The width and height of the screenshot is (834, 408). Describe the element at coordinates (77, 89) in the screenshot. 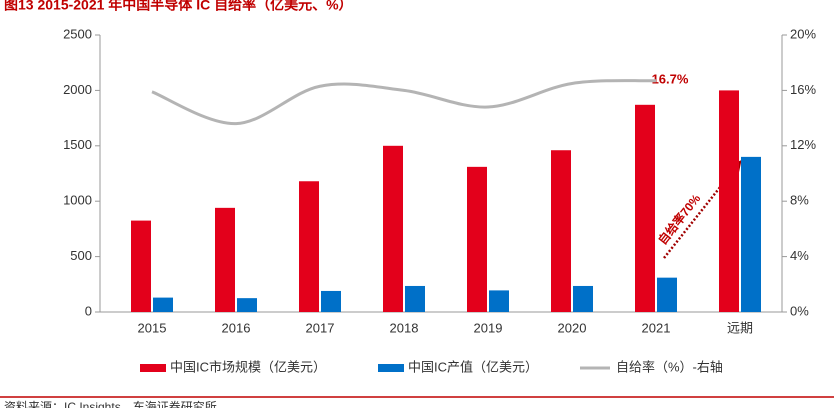

I see `y-tick-label: 2000` at that location.